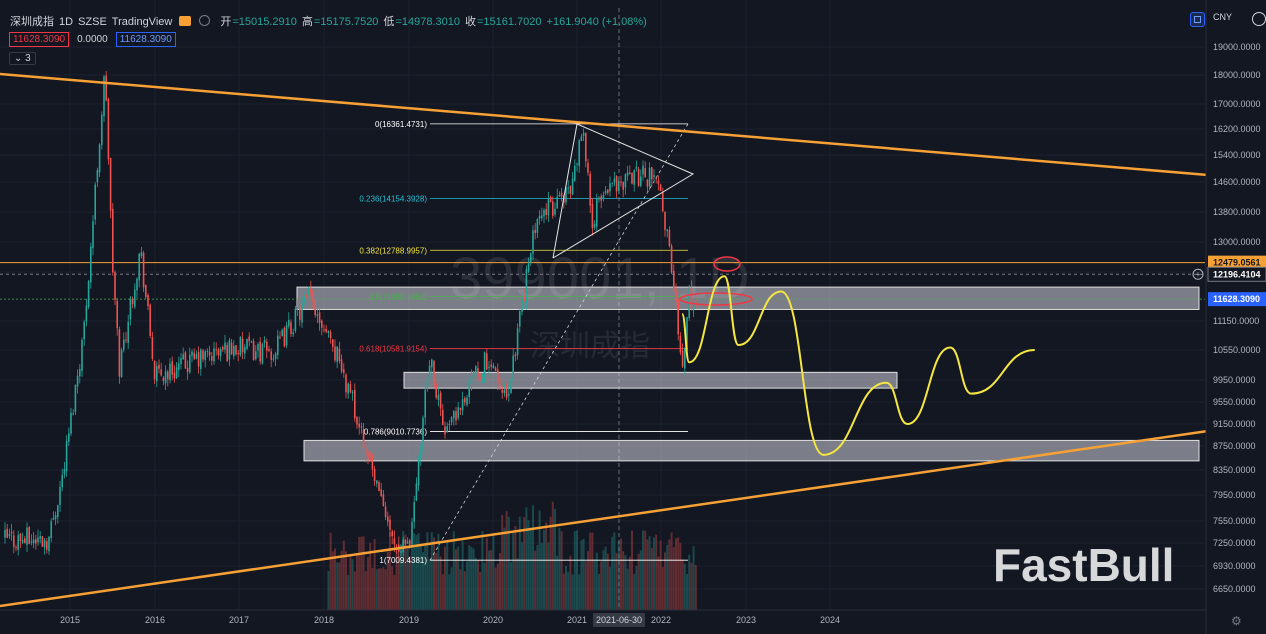 This screenshot has height=634, width=1266. I want to click on time-tick-label: 2020, so click(493, 620).